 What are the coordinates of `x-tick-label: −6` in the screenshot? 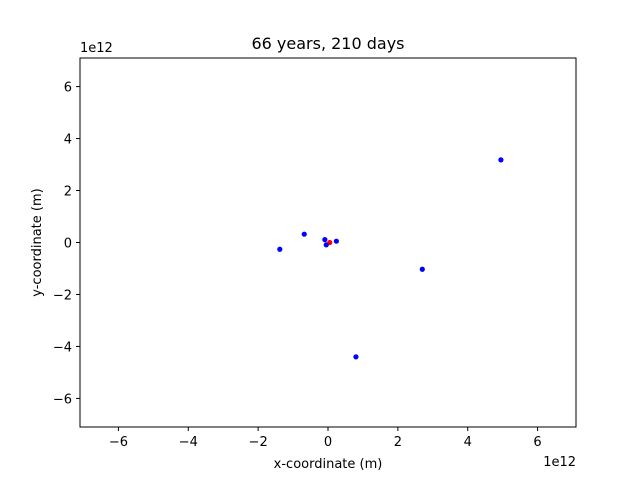 It's located at (118, 442).